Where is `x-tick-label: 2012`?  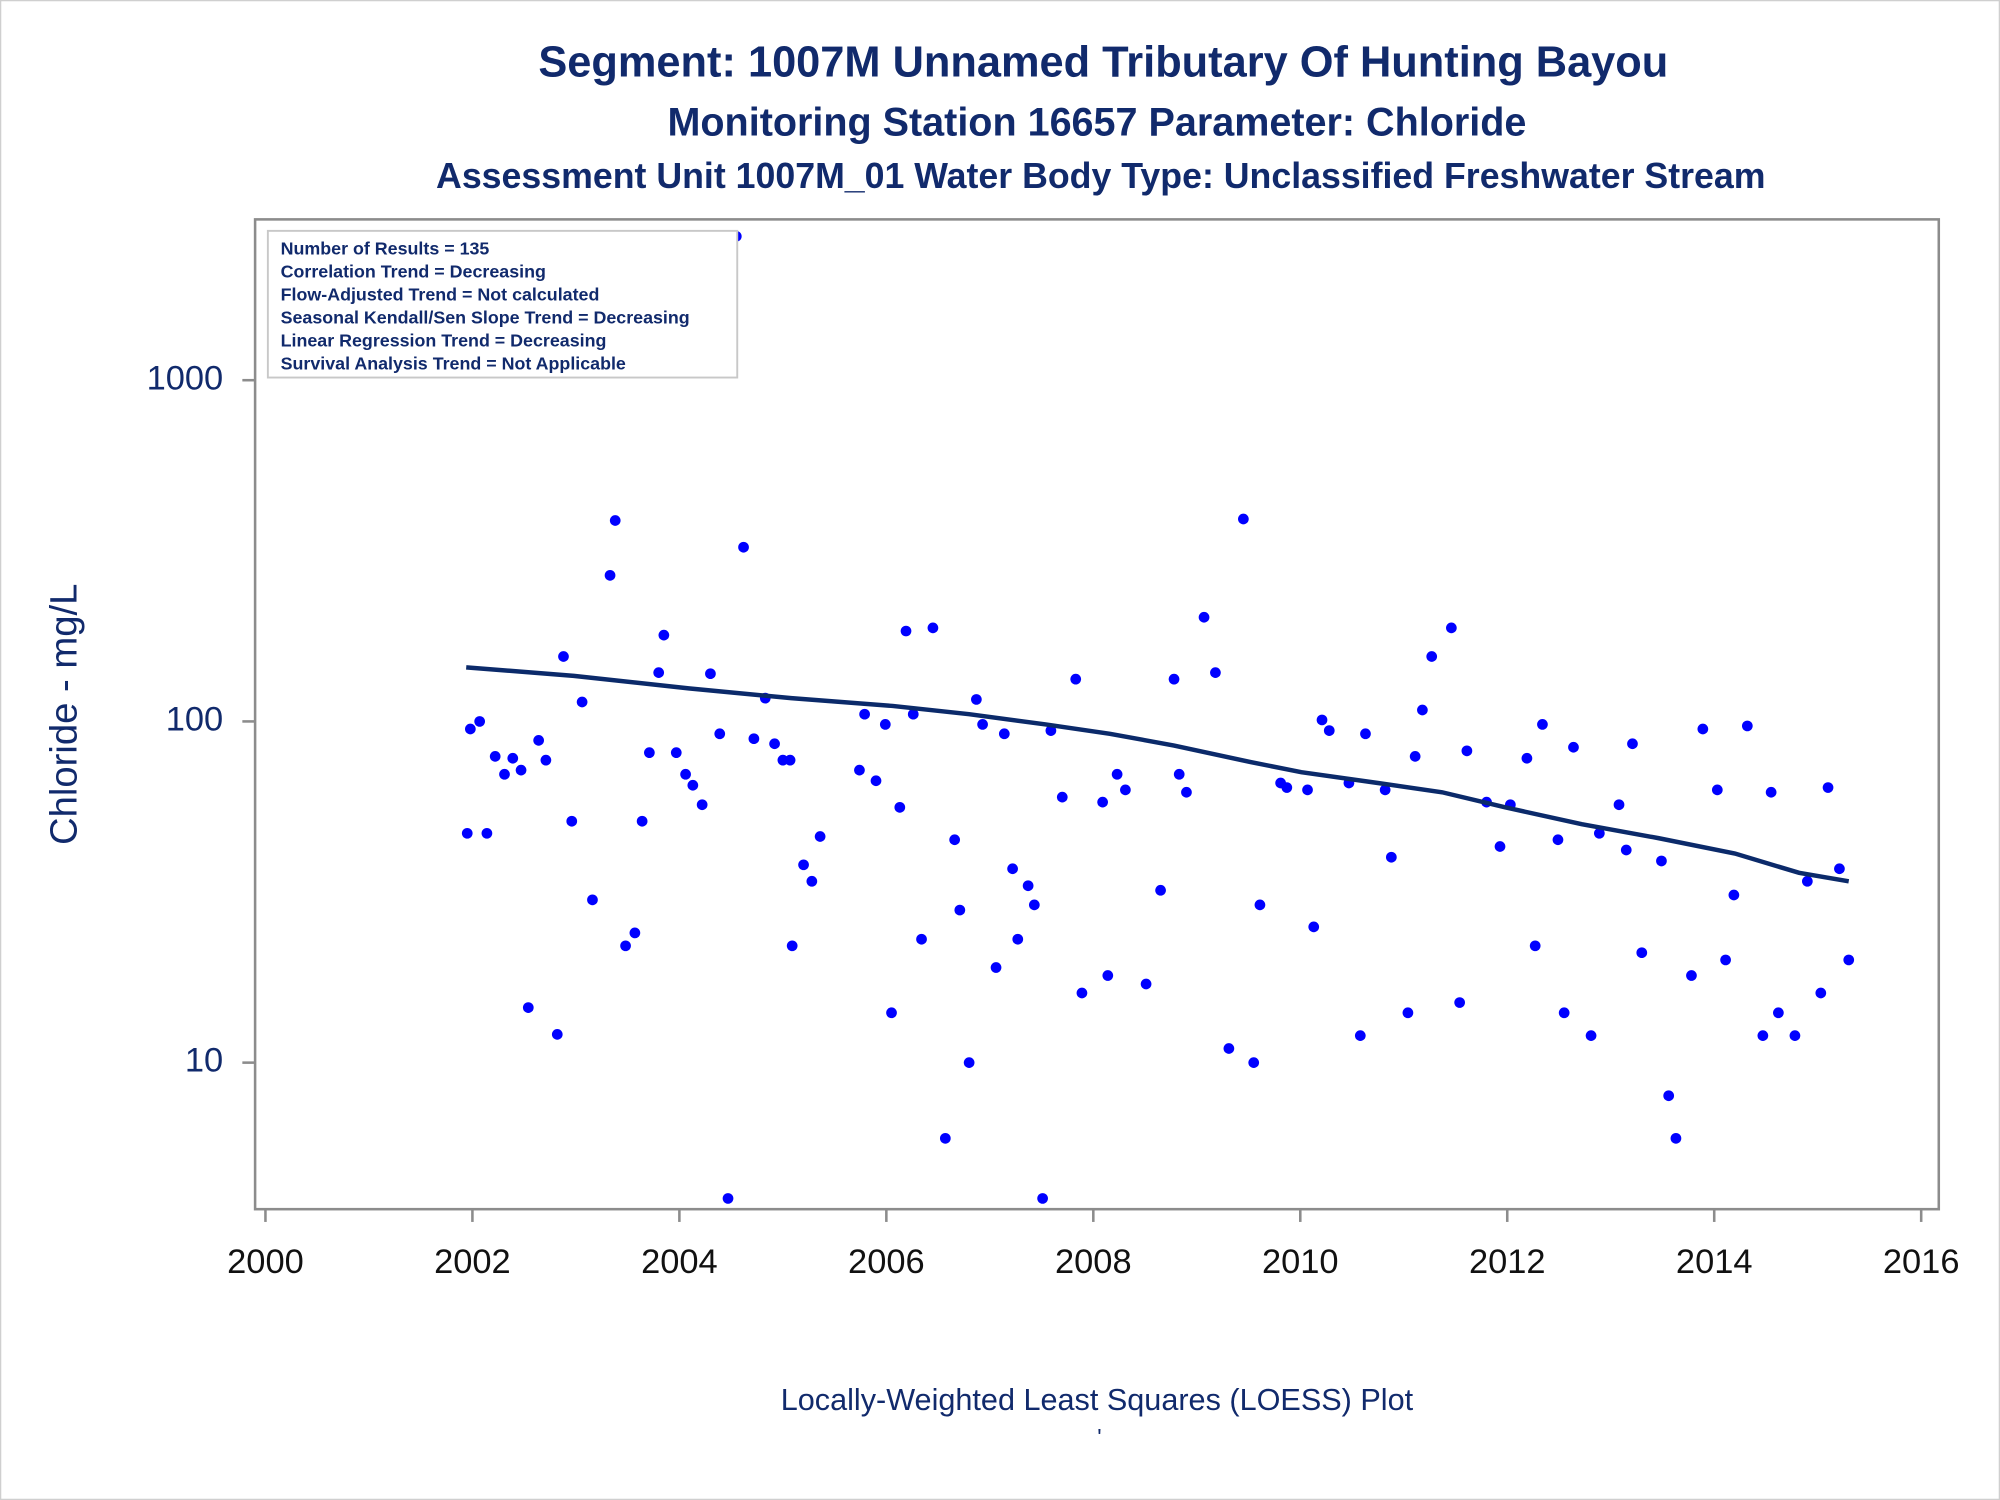 x-tick-label: 2012 is located at coordinates (1507, 1262).